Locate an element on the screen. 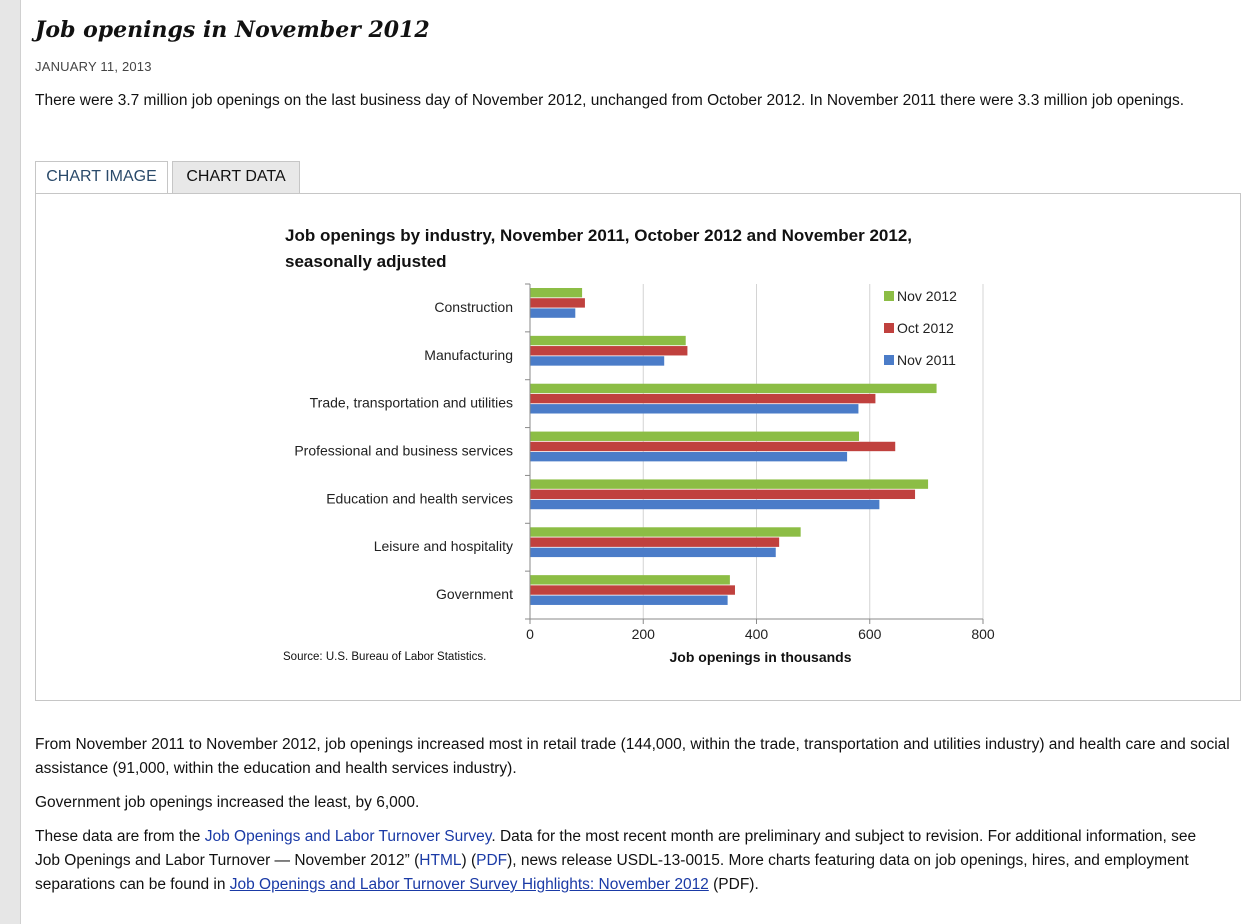 This screenshot has width=1255, height=924. category-label: Professional and business services is located at coordinates (403, 451).